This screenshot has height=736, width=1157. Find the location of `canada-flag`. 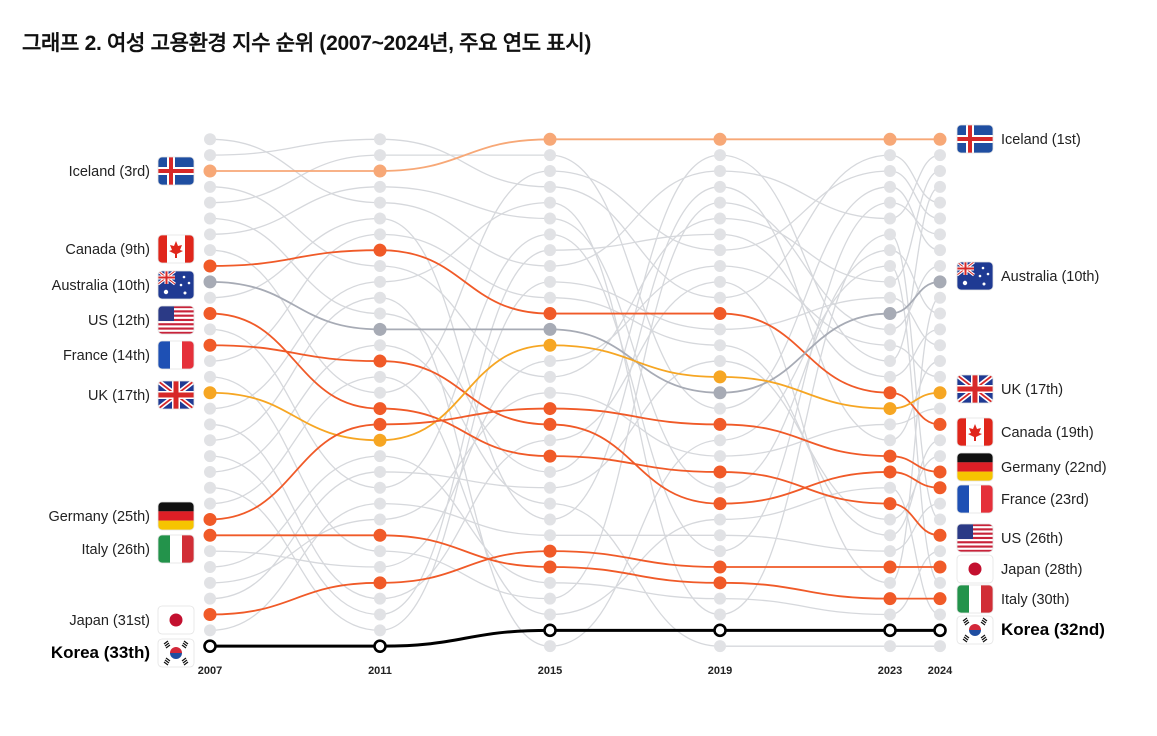

canada-flag is located at coordinates (176, 249).